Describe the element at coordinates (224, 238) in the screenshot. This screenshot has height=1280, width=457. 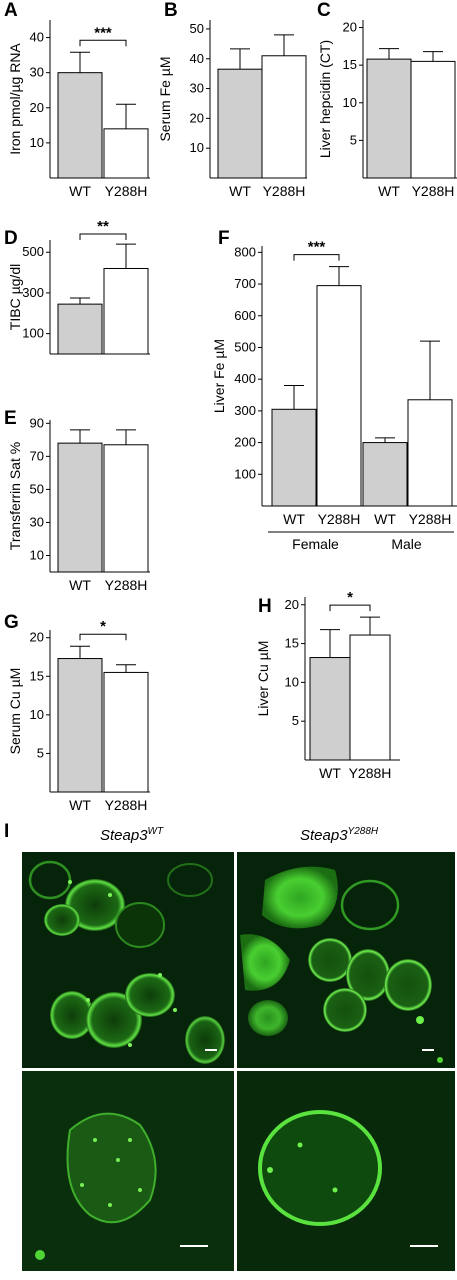
I see `panel-label: F` at that location.